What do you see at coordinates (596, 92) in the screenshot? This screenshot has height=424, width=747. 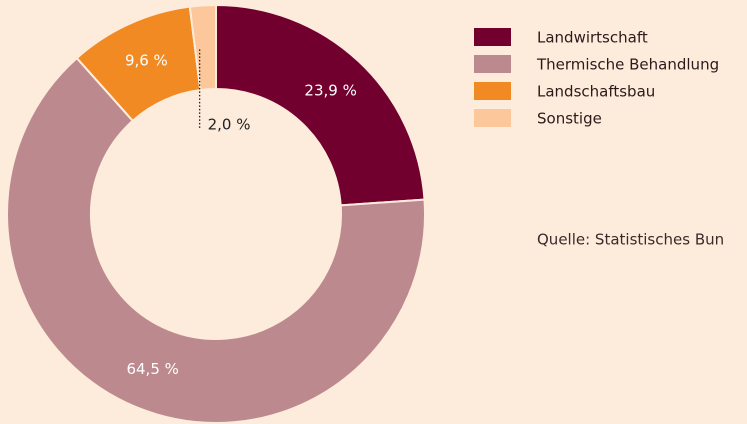 I see `legend-label: Landschaftsbau` at bounding box center [596, 92].